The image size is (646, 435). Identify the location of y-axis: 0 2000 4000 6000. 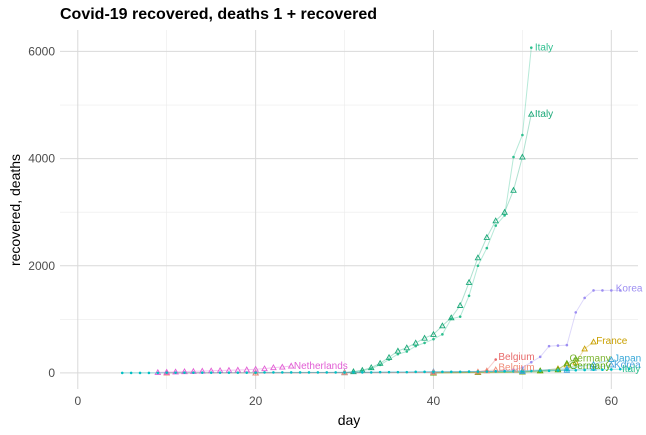
(41, 211).